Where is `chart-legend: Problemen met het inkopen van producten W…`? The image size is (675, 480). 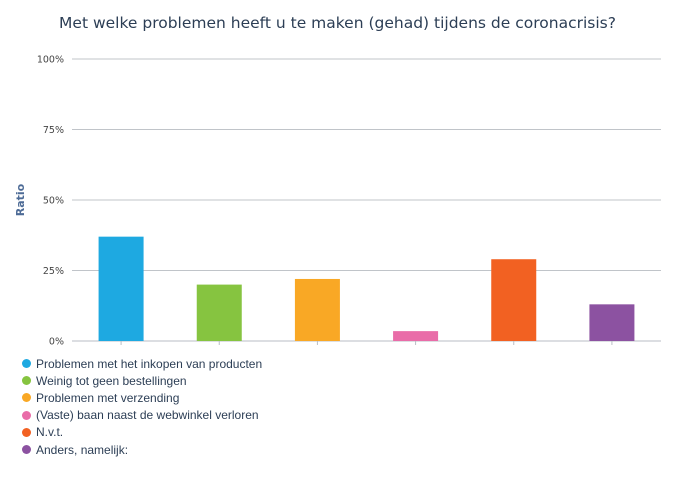
chart-legend: Problemen met het inkopen van producten W… is located at coordinates (142, 406).